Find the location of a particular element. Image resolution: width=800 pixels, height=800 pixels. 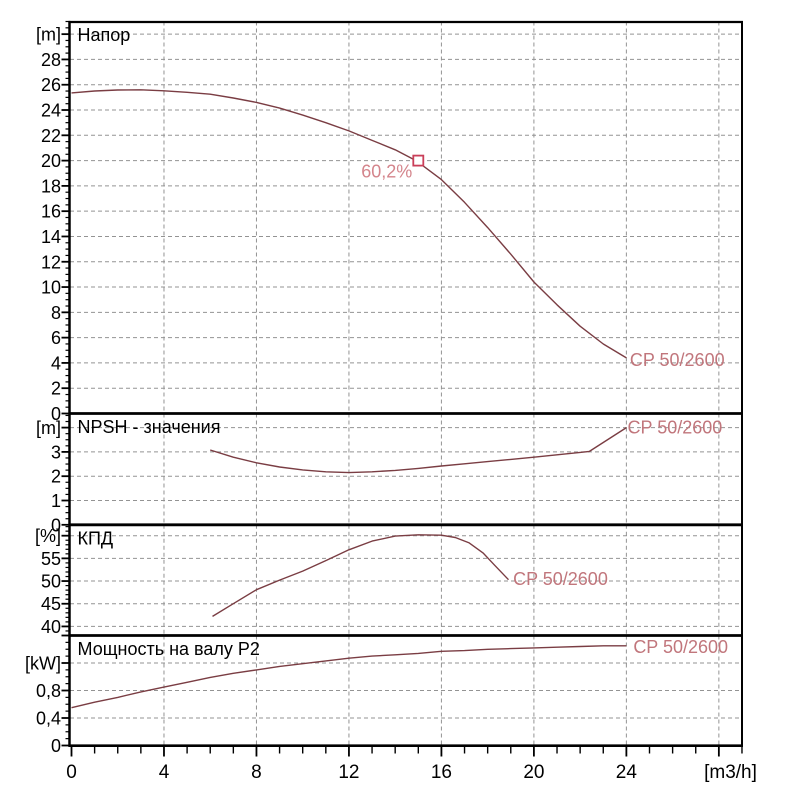

y-tick-label: 3 is located at coordinates (56, 452).